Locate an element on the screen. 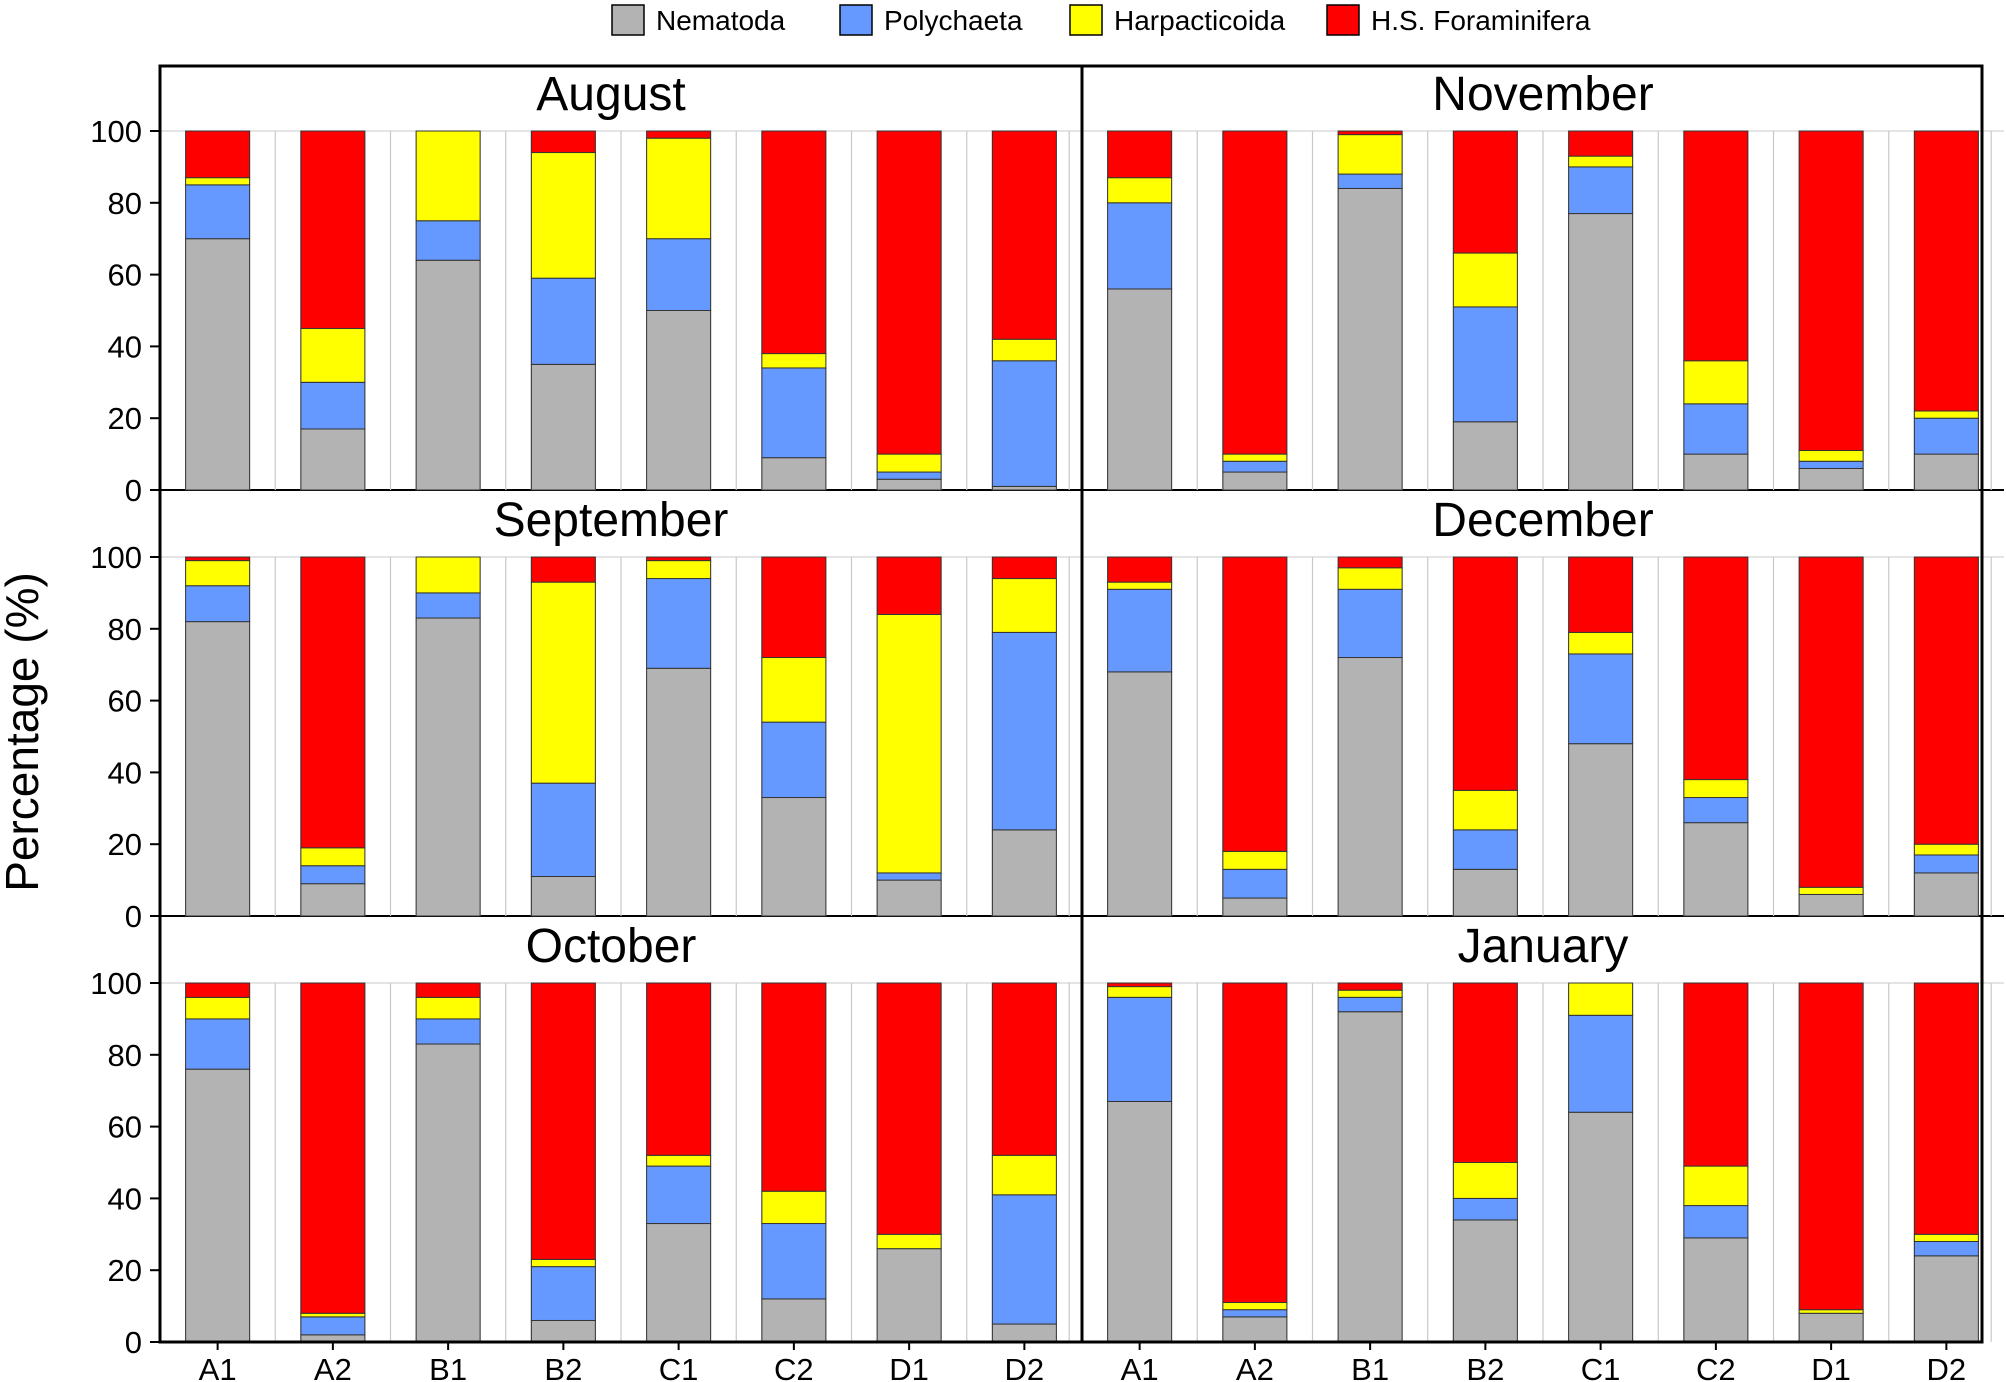  x-tick-label: C2 is located at coordinates (1716, 1367).